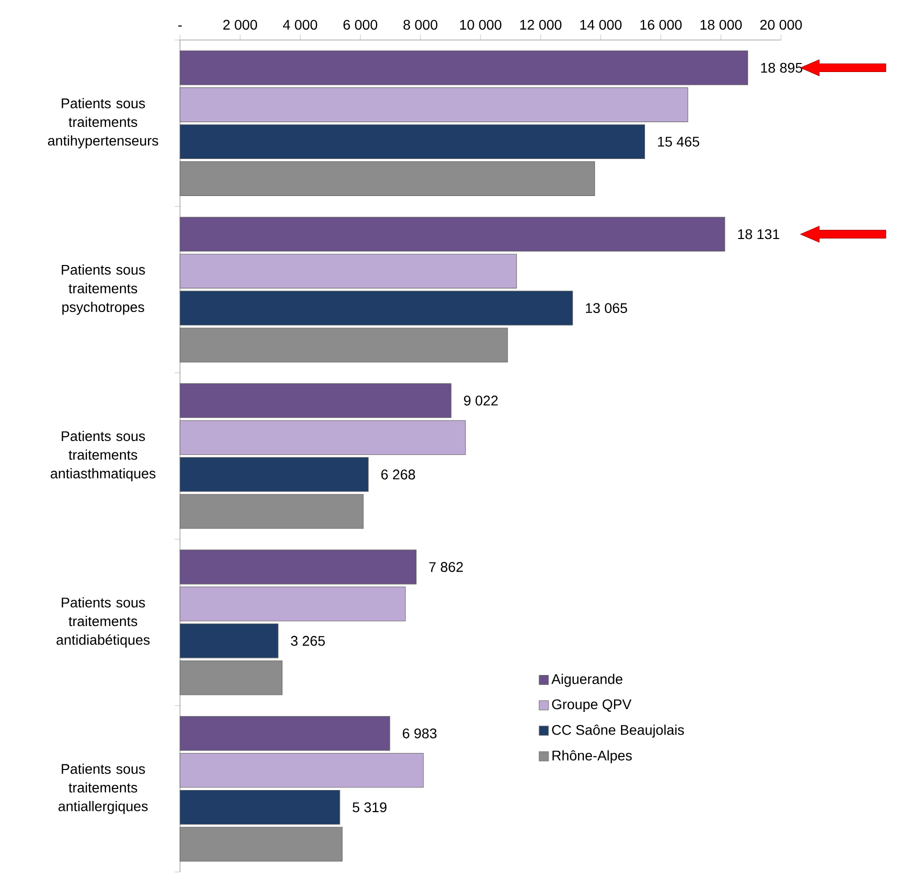 The height and width of the screenshot is (875, 912). I want to click on x-tick-label: -, so click(180, 26).